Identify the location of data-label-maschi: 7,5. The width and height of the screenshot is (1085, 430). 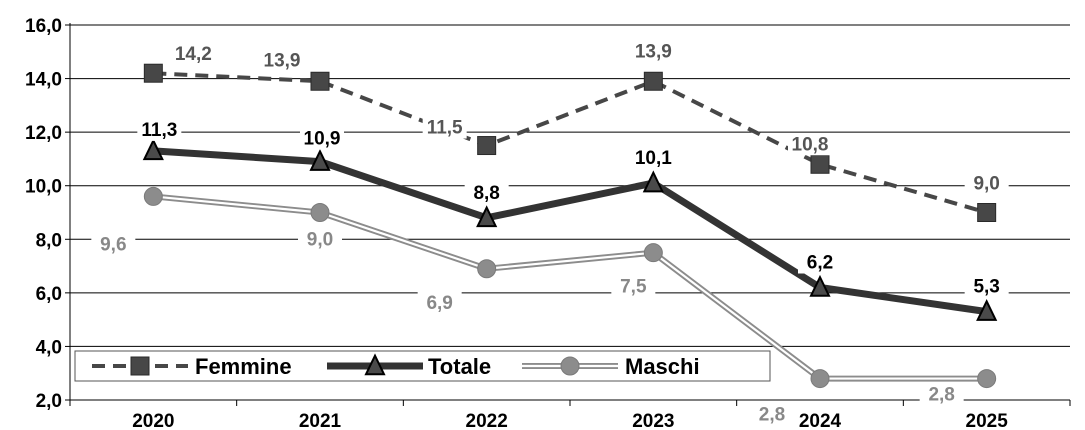
(633, 287).